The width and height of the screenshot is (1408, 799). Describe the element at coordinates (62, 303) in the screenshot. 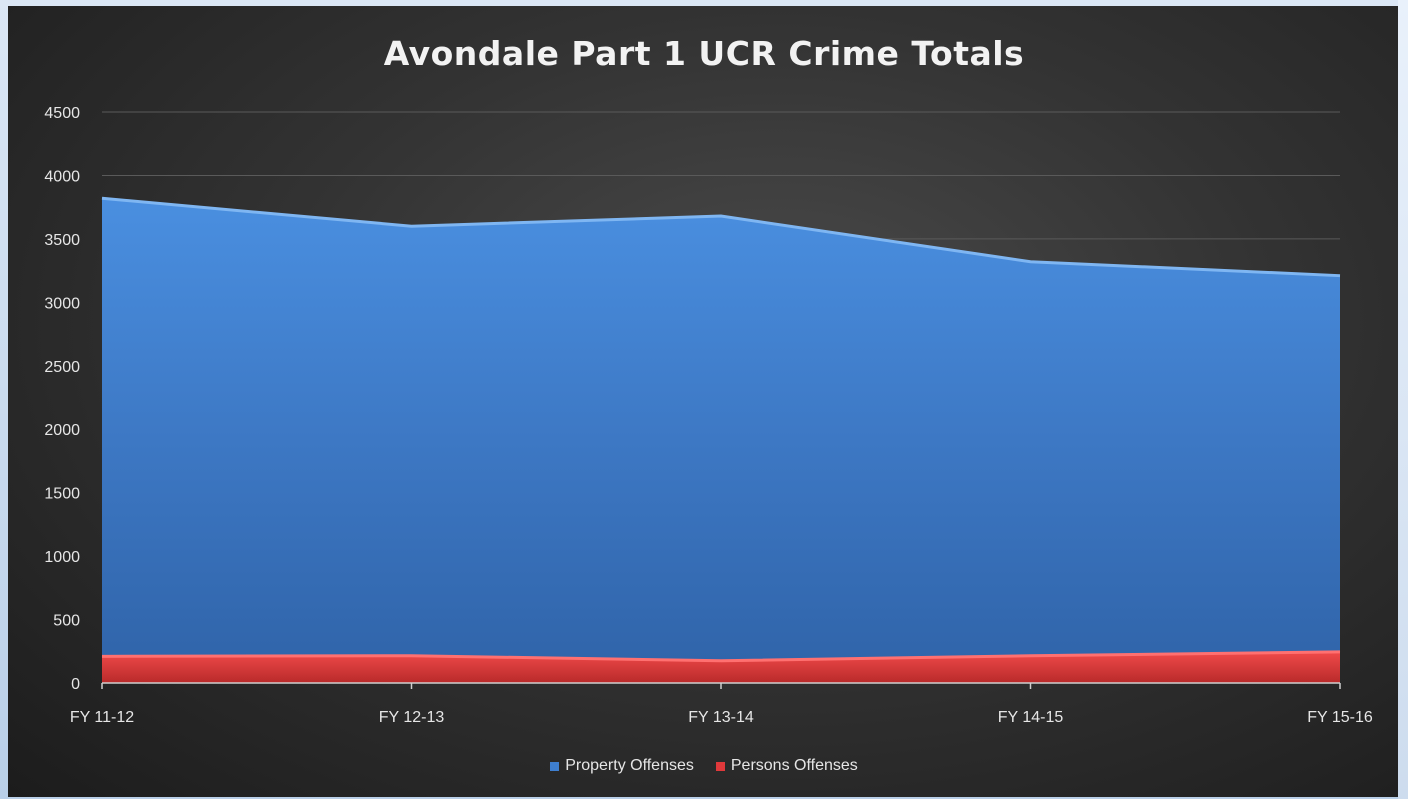

I see `y-tick-label: 3000` at that location.